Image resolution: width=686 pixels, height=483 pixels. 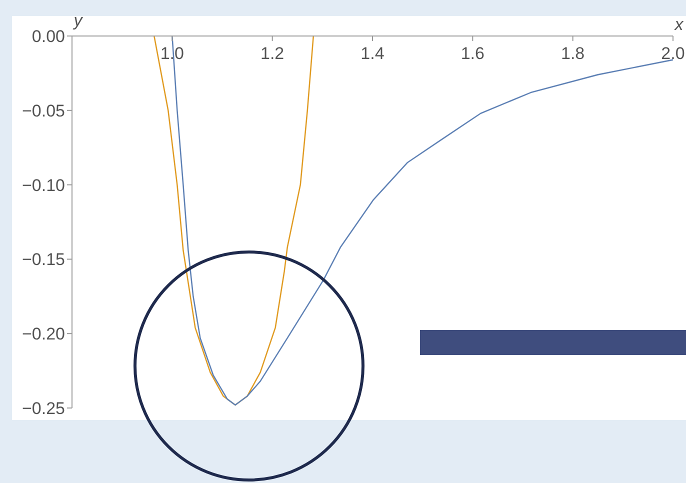 I want to click on x-tick-label: 1.2, so click(x=272, y=54).